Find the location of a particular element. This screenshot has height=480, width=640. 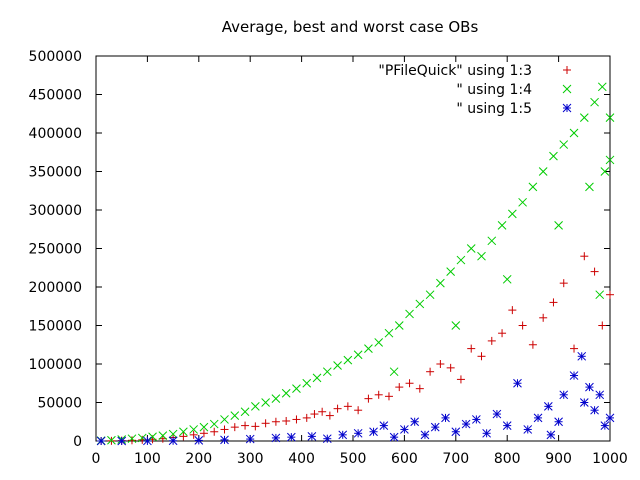

y-tick-label: 50000 is located at coordinates (59, 404).